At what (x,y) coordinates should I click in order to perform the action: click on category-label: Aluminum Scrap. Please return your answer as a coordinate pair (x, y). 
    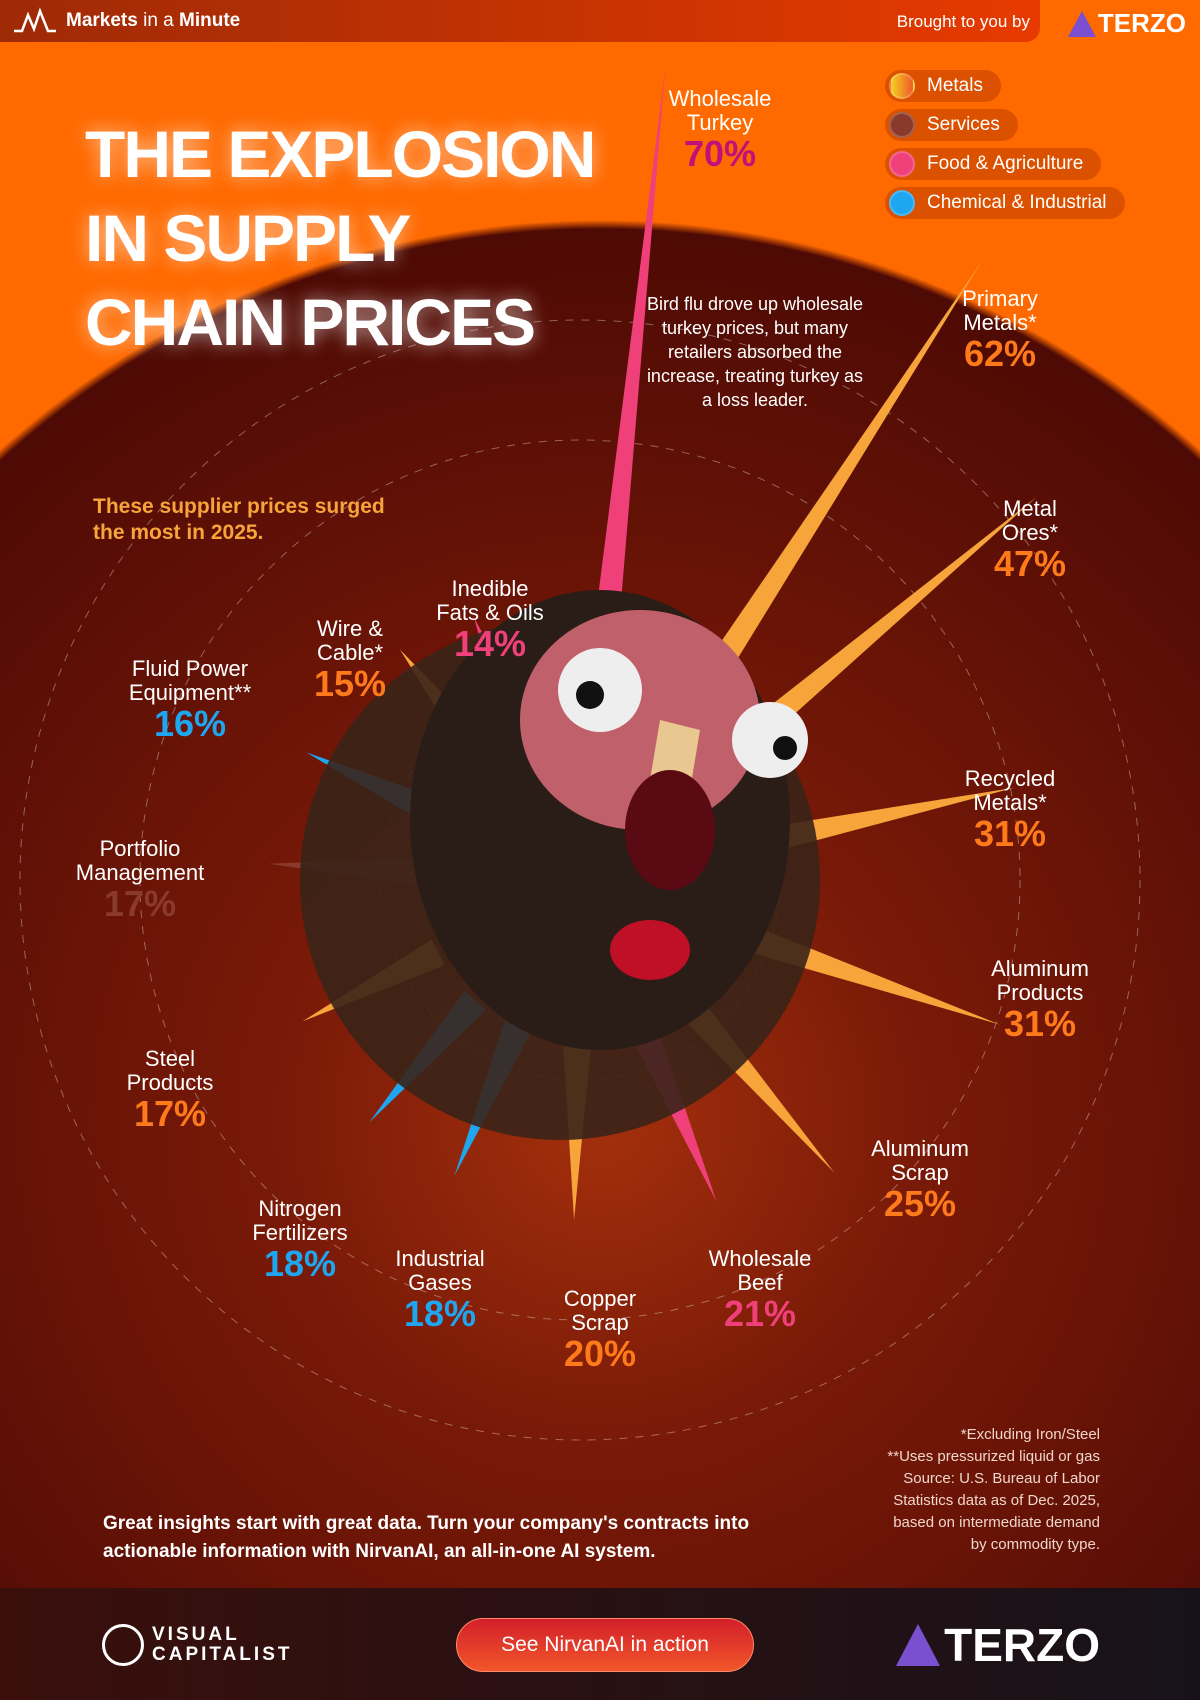
    Looking at the image, I should click on (920, 1160).